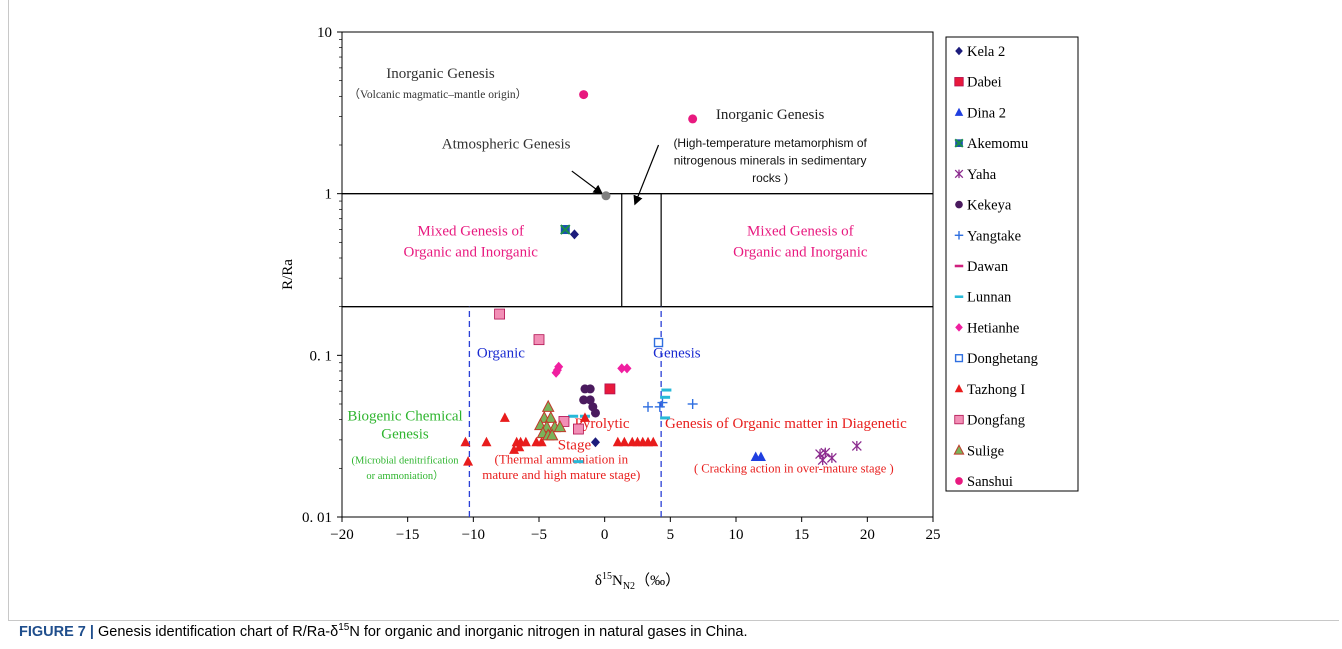 The image size is (1342, 649). What do you see at coordinates (996, 421) in the screenshot?
I see `legend-label-dongfang: Dongfang` at bounding box center [996, 421].